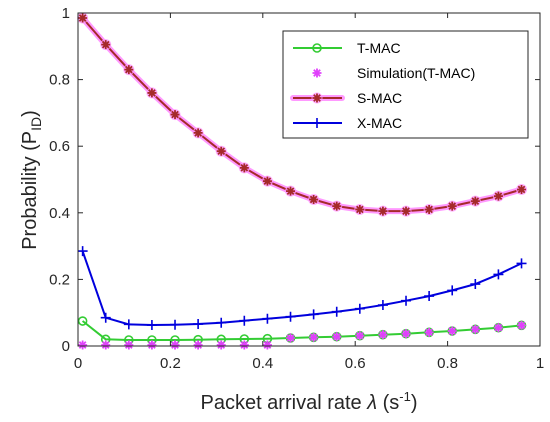 The image size is (550, 422). I want to click on y-tick-label: 0, so click(66, 346).